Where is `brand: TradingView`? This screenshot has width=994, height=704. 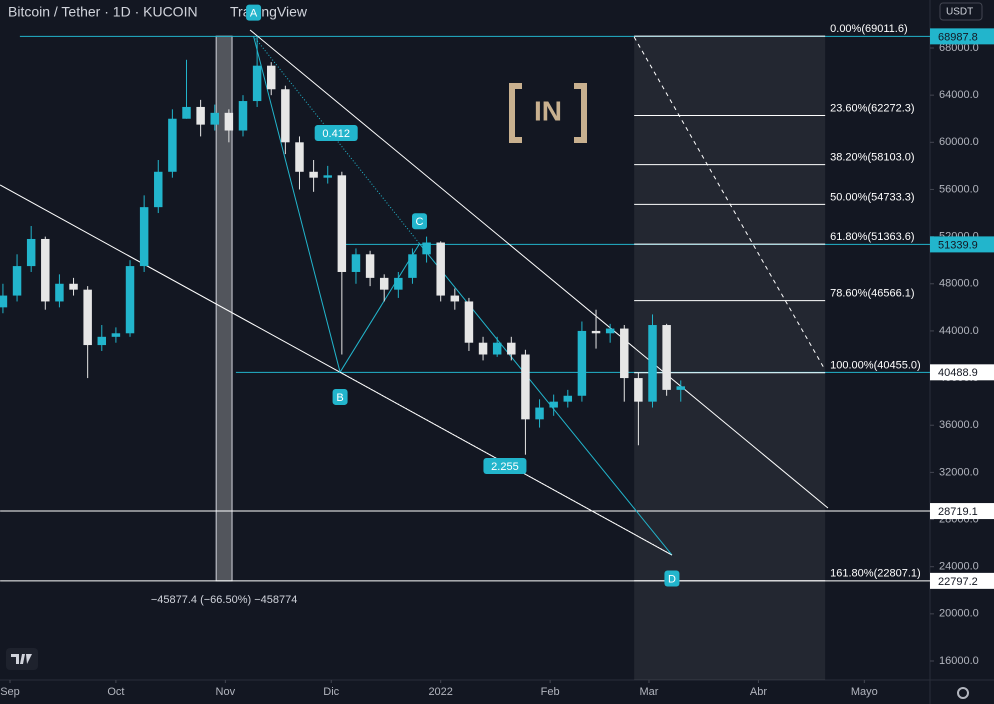 brand: TradingView is located at coordinates (269, 12).